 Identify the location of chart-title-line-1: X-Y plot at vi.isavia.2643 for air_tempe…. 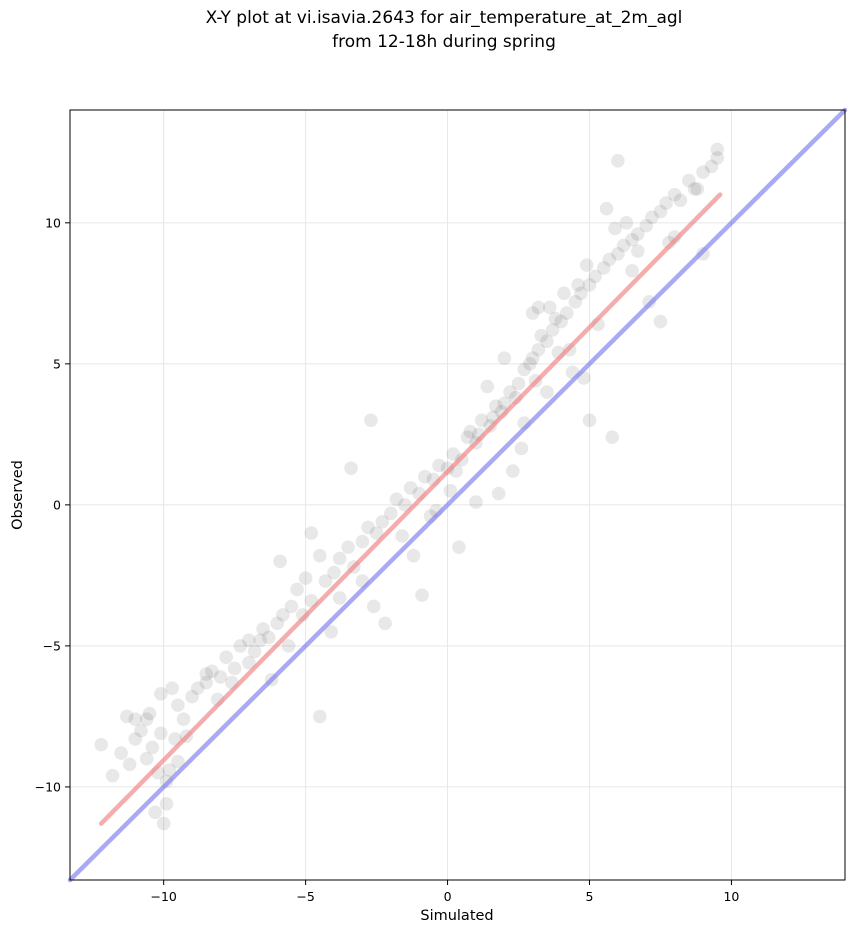
(444, 18).